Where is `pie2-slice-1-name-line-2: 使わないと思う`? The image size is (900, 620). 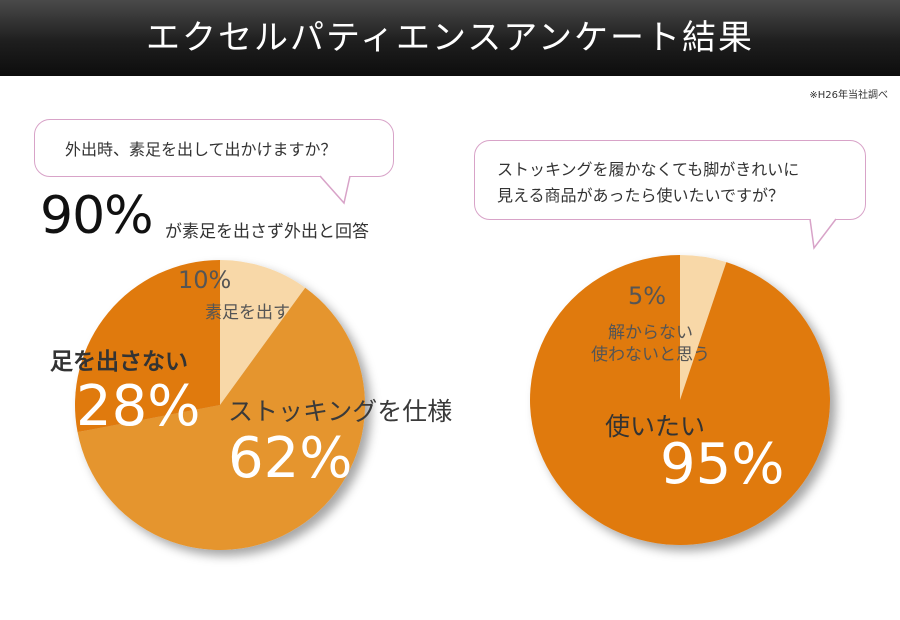 pie2-slice-1-name-line-2: 使わないと思う is located at coordinates (650, 355).